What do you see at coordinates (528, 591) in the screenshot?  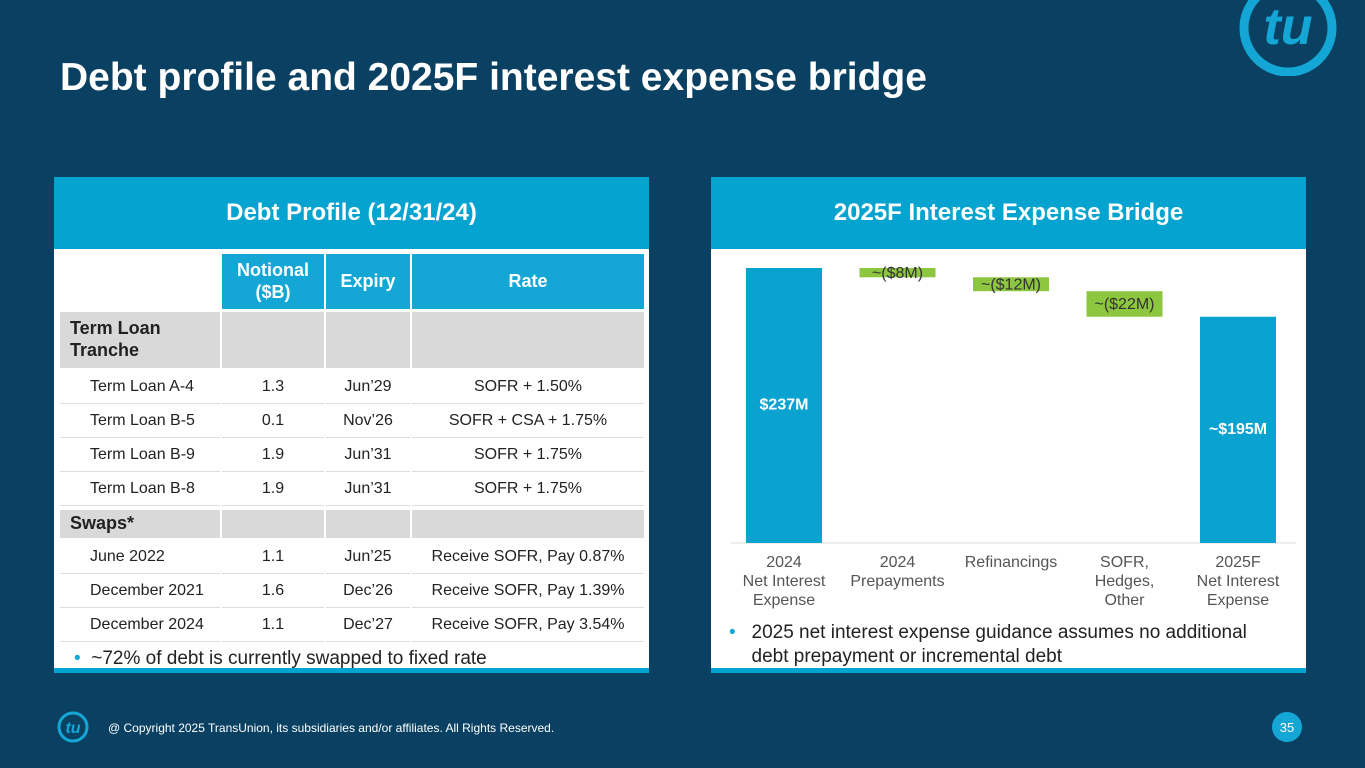 I see `table-cell: Receive SOFR, Pay 1.39%` at bounding box center [528, 591].